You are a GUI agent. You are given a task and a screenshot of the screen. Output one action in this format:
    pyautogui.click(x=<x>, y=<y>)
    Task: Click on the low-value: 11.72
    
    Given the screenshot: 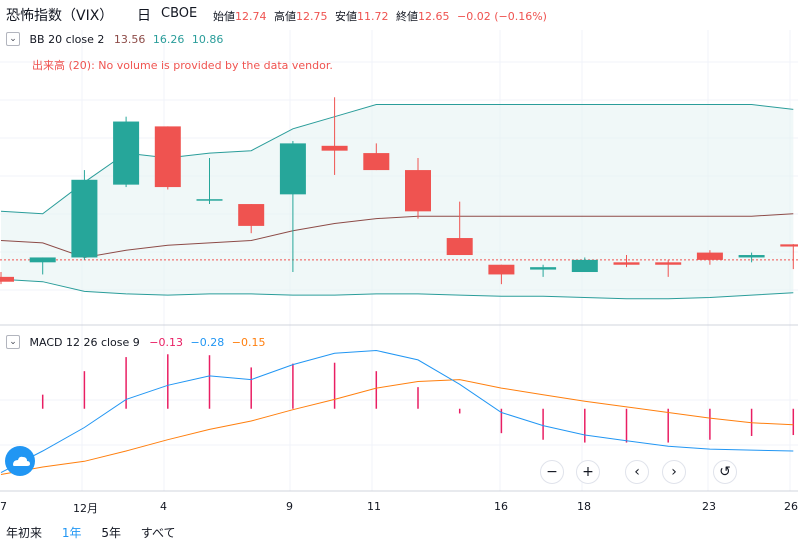 What is the action you would take?
    pyautogui.click(x=373, y=16)
    